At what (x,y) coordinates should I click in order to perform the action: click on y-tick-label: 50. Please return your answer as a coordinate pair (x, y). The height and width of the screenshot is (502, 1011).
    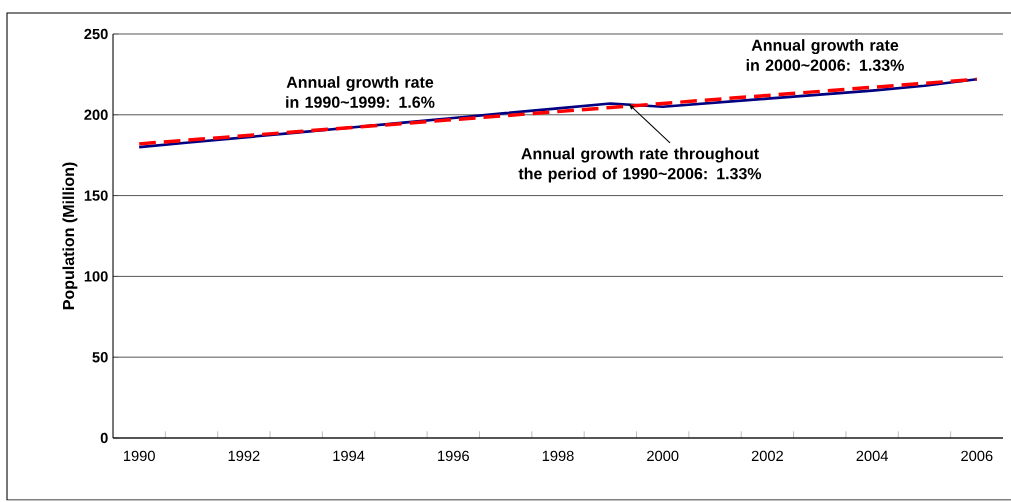
    Looking at the image, I should click on (100, 357).